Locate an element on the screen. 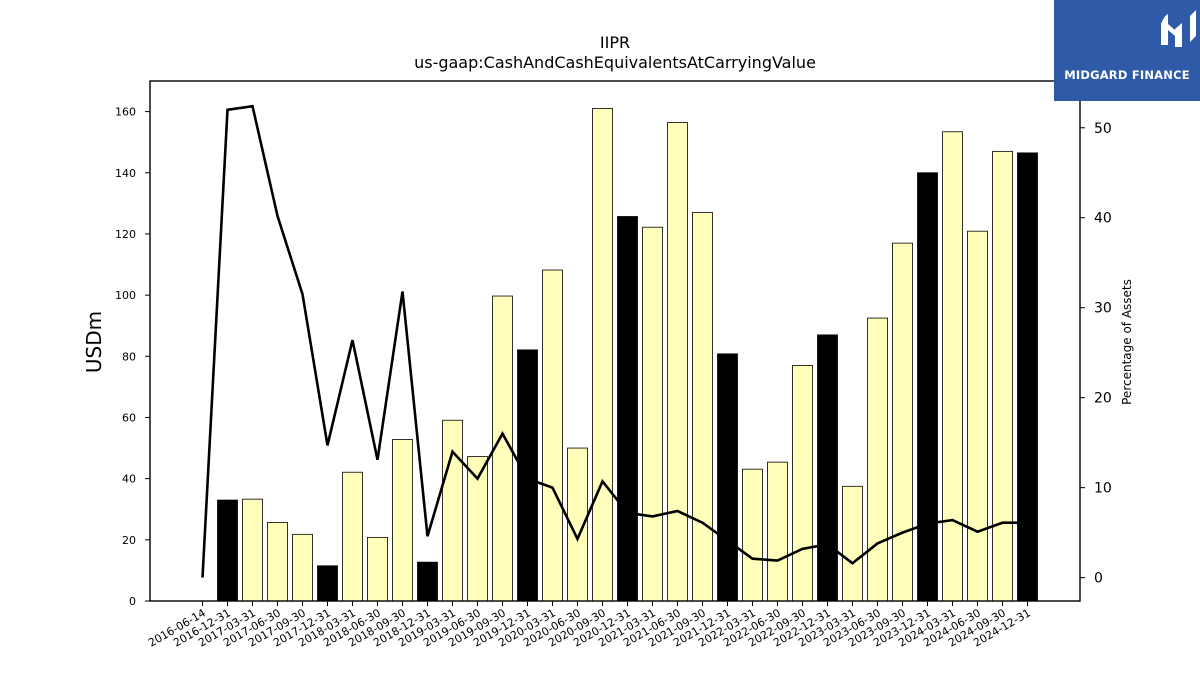 This screenshot has height=675, width=1200. y2-tick-label: 40 is located at coordinates (1103, 219).